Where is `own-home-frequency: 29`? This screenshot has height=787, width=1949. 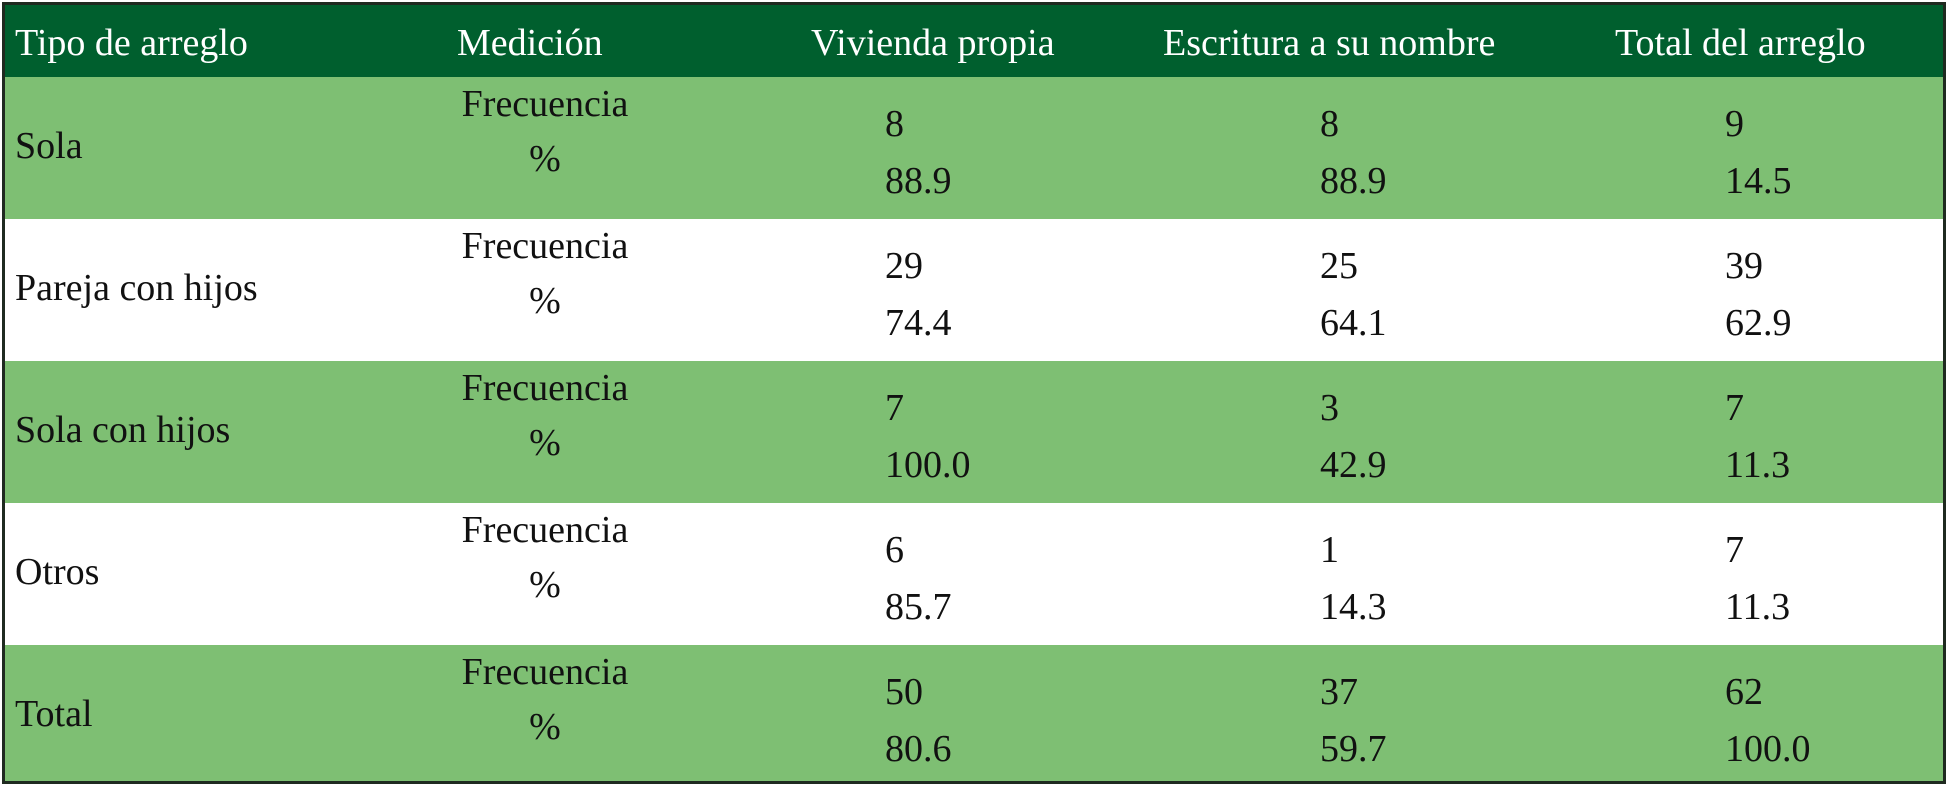
own-home-frequency: 29 is located at coordinates (904, 266).